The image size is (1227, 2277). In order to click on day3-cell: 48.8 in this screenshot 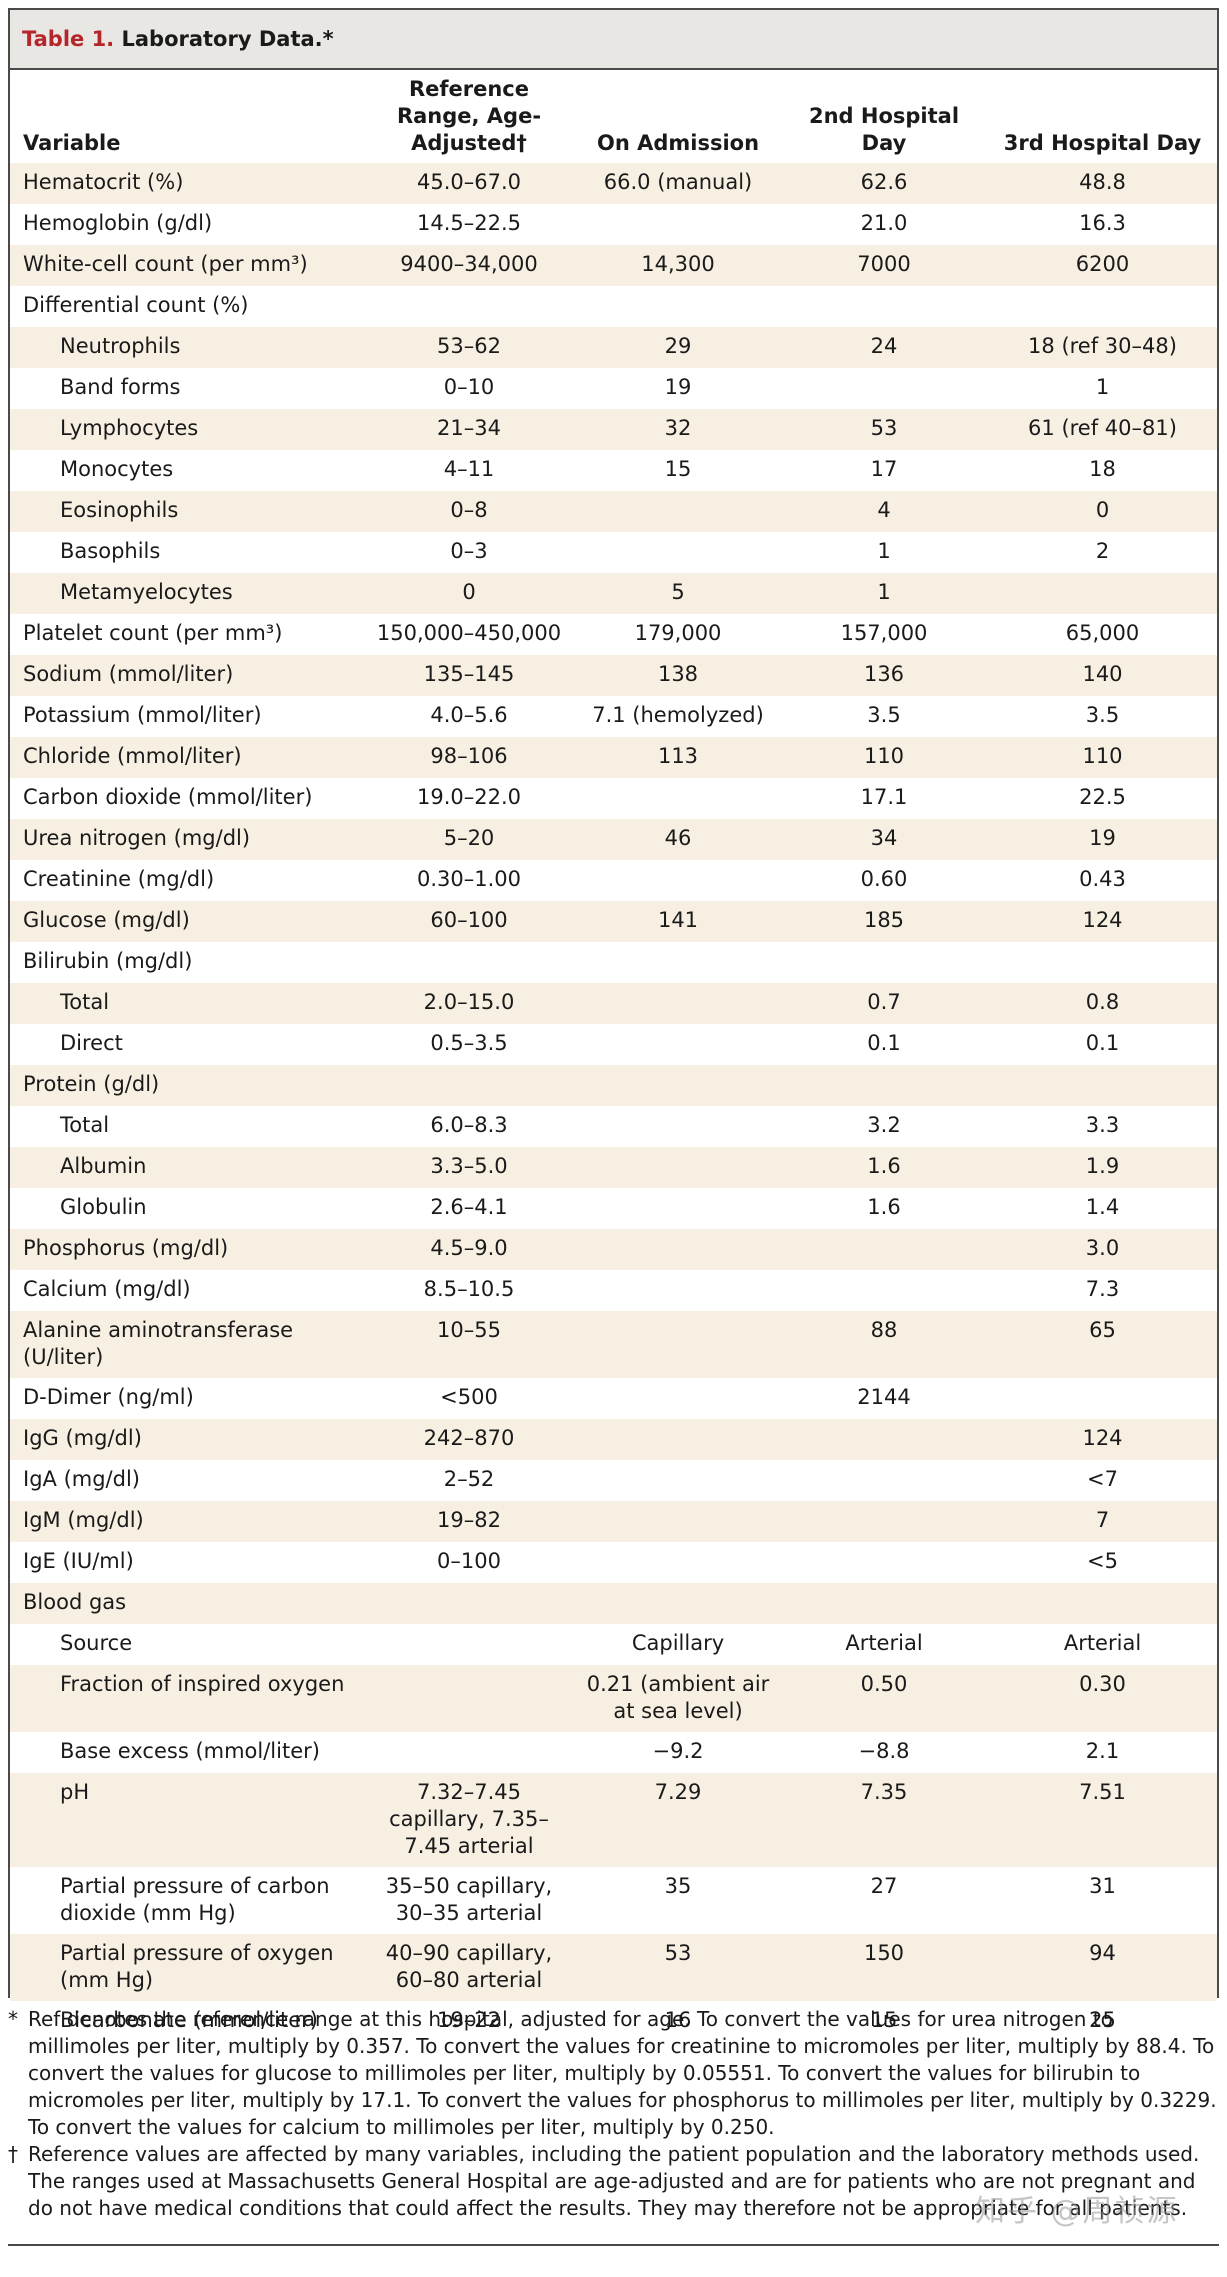, I will do `click(1102, 183)`.